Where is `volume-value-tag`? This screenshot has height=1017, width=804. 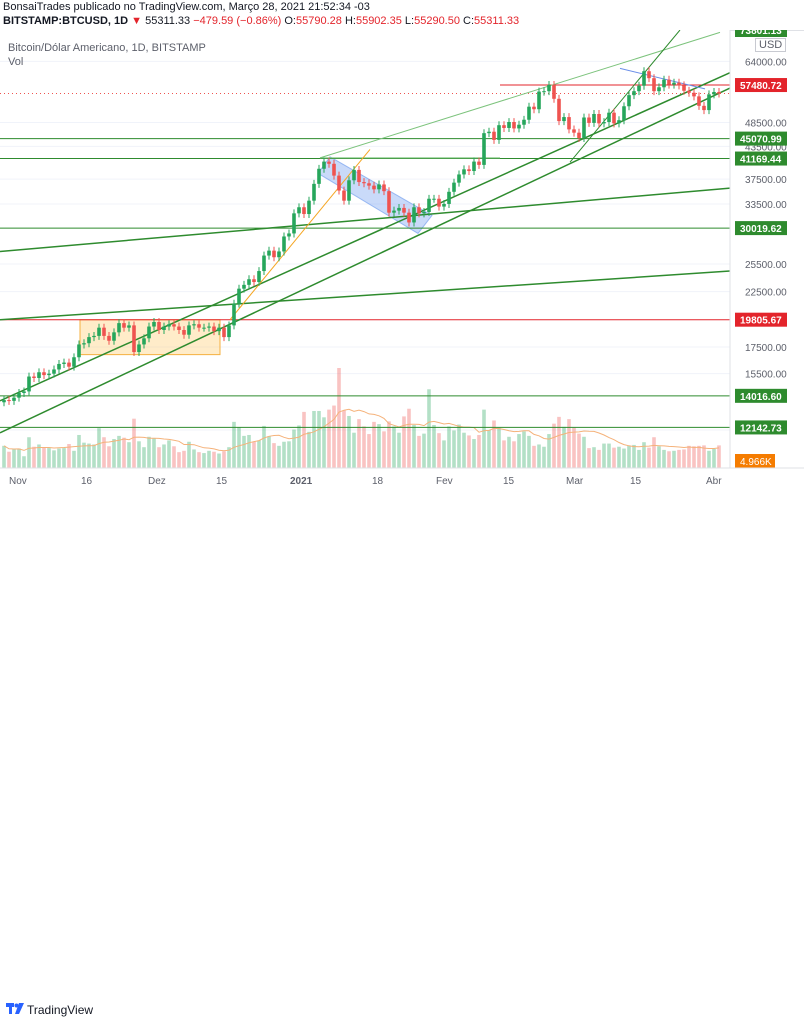
volume-value-tag is located at coordinates (755, 461).